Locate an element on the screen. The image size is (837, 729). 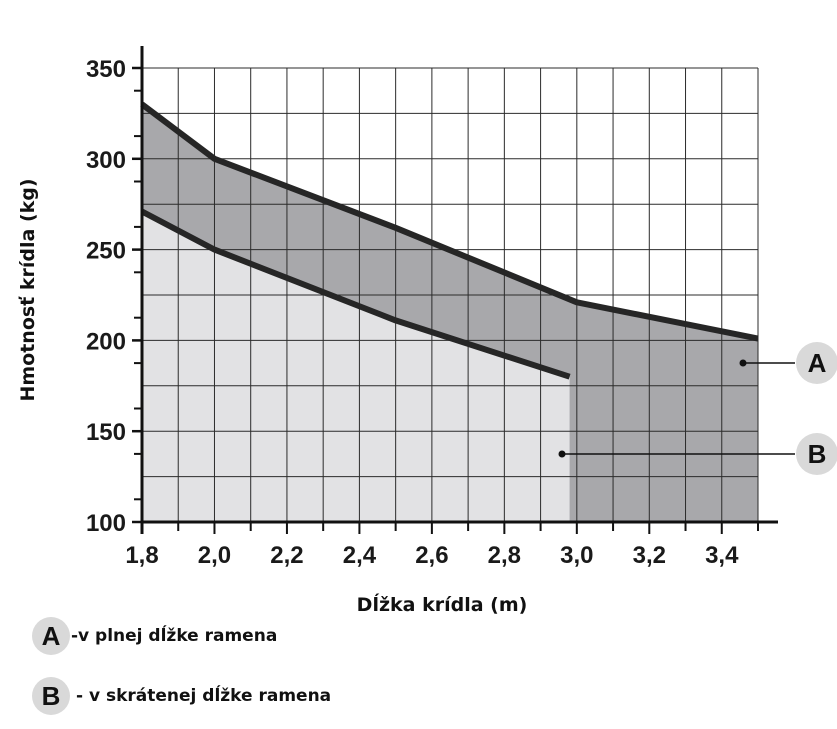
y-tick-label: 200 is located at coordinates (106, 341).